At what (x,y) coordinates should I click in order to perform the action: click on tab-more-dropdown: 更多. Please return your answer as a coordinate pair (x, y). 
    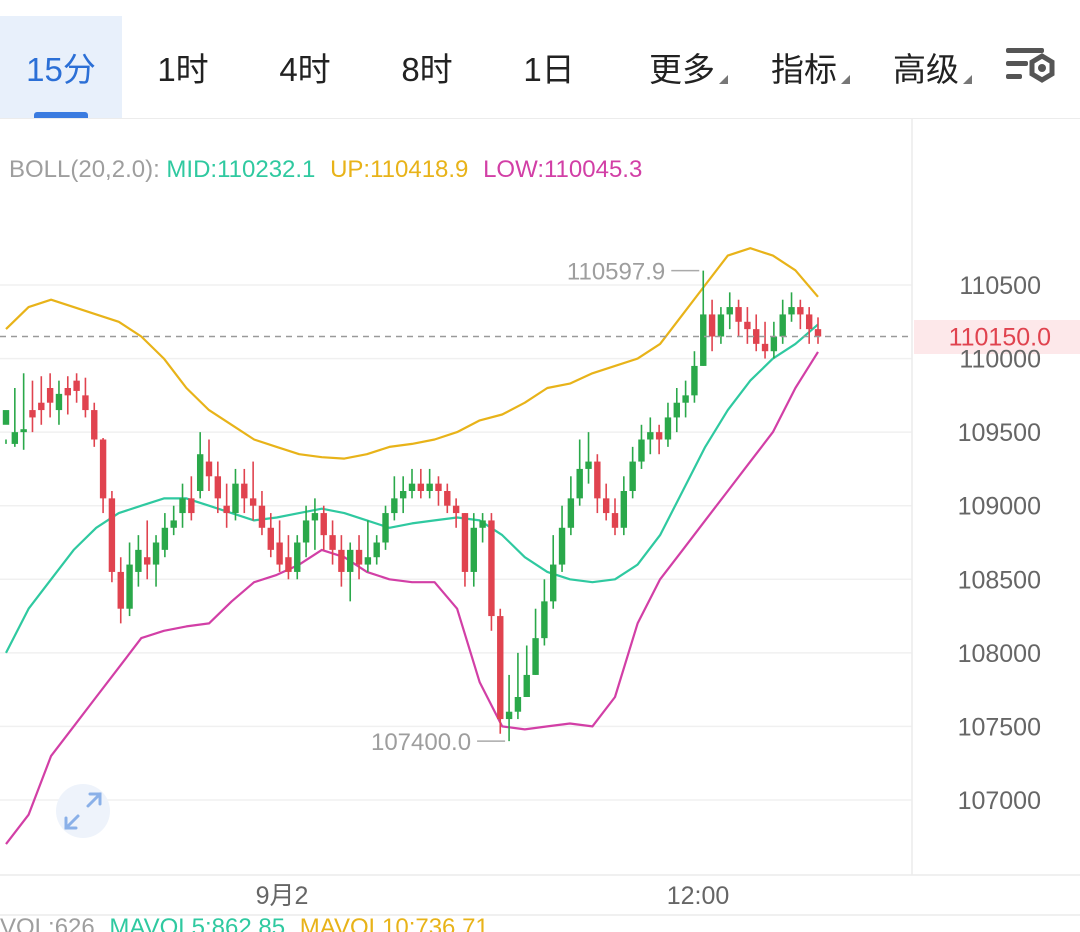
    Looking at the image, I should click on (682, 67).